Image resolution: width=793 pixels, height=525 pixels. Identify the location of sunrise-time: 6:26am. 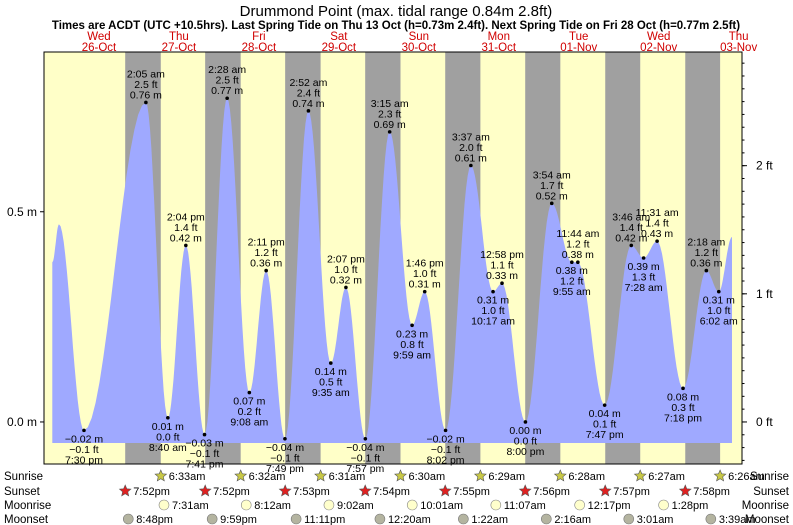
(746, 477).